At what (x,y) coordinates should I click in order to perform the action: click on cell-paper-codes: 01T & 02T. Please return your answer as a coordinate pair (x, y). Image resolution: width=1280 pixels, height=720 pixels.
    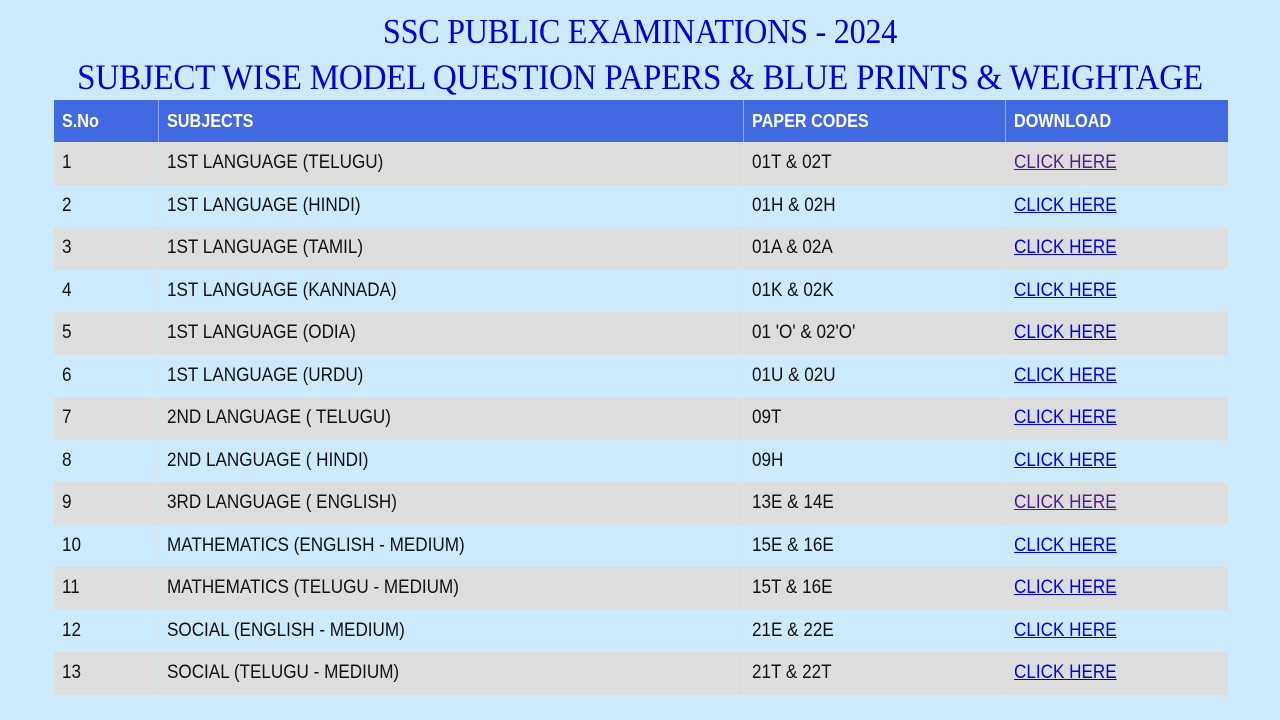
    Looking at the image, I should click on (874, 163).